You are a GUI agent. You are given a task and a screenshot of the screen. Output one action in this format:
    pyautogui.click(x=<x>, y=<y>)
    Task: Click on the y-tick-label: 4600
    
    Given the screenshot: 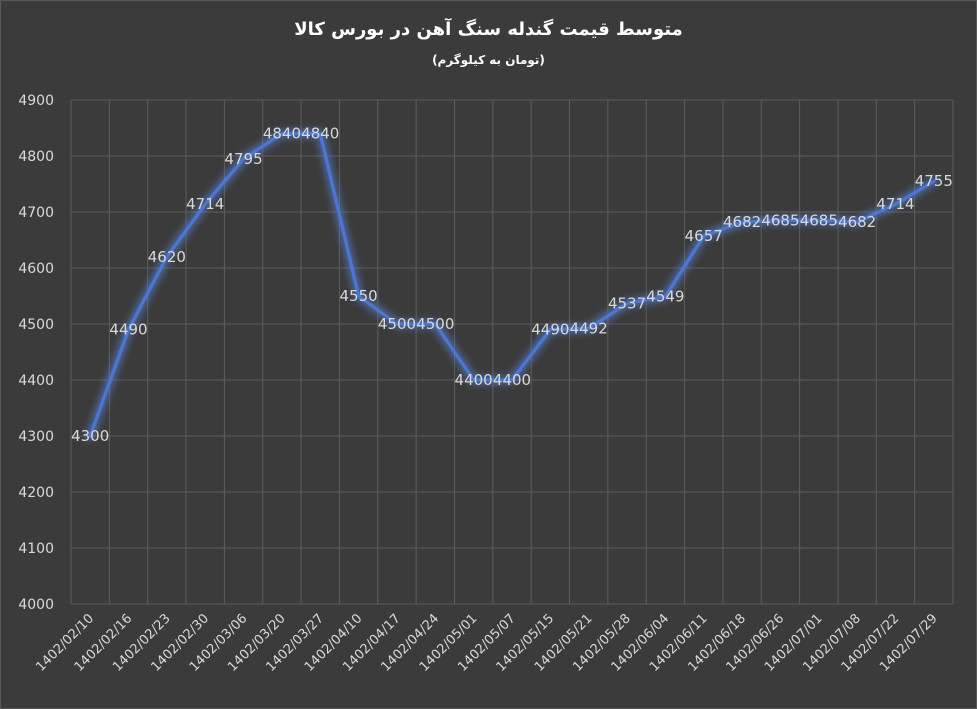 What is the action you would take?
    pyautogui.click(x=36, y=269)
    